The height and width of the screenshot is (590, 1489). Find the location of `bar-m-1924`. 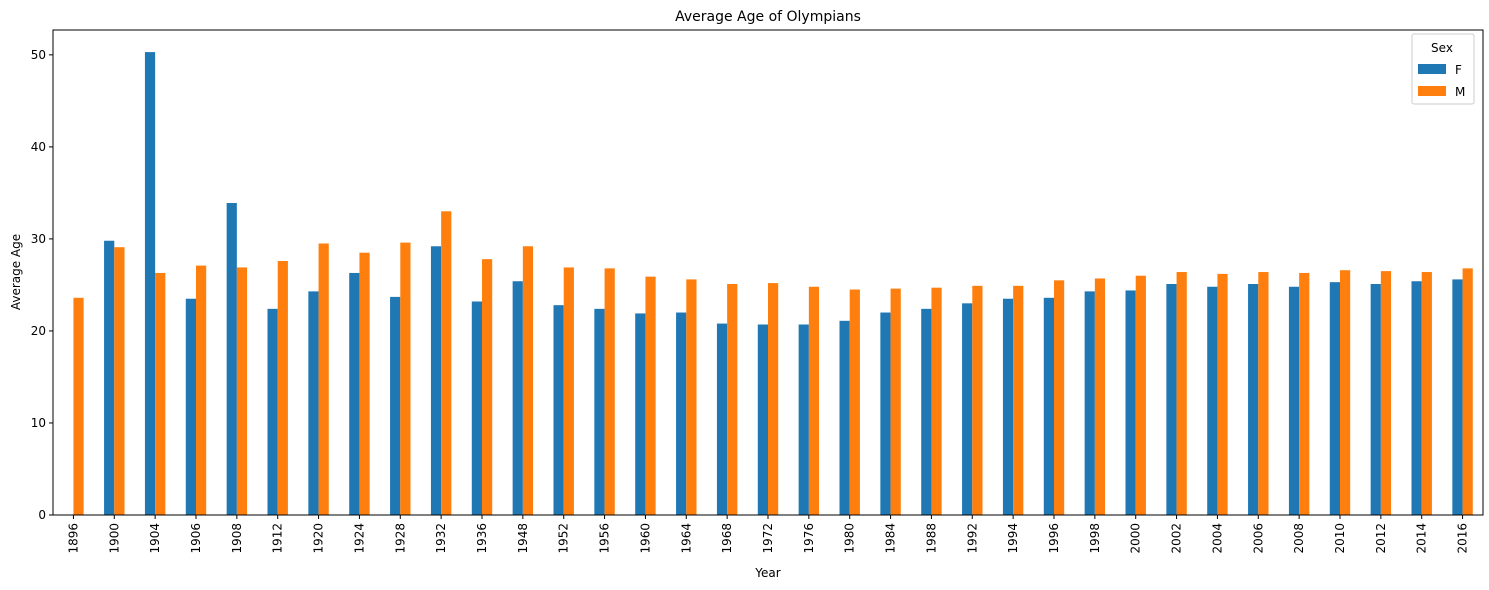

bar-m-1924 is located at coordinates (364, 383).